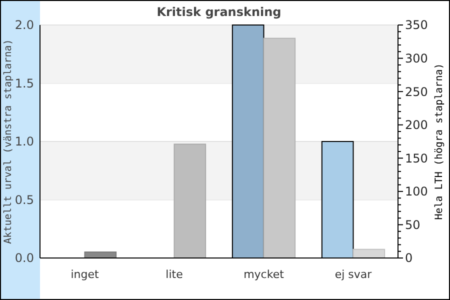 The width and height of the screenshot is (450, 300). What do you see at coordinates (416, 25) in the screenshot?
I see `y2-tick-label: 350` at bounding box center [416, 25].